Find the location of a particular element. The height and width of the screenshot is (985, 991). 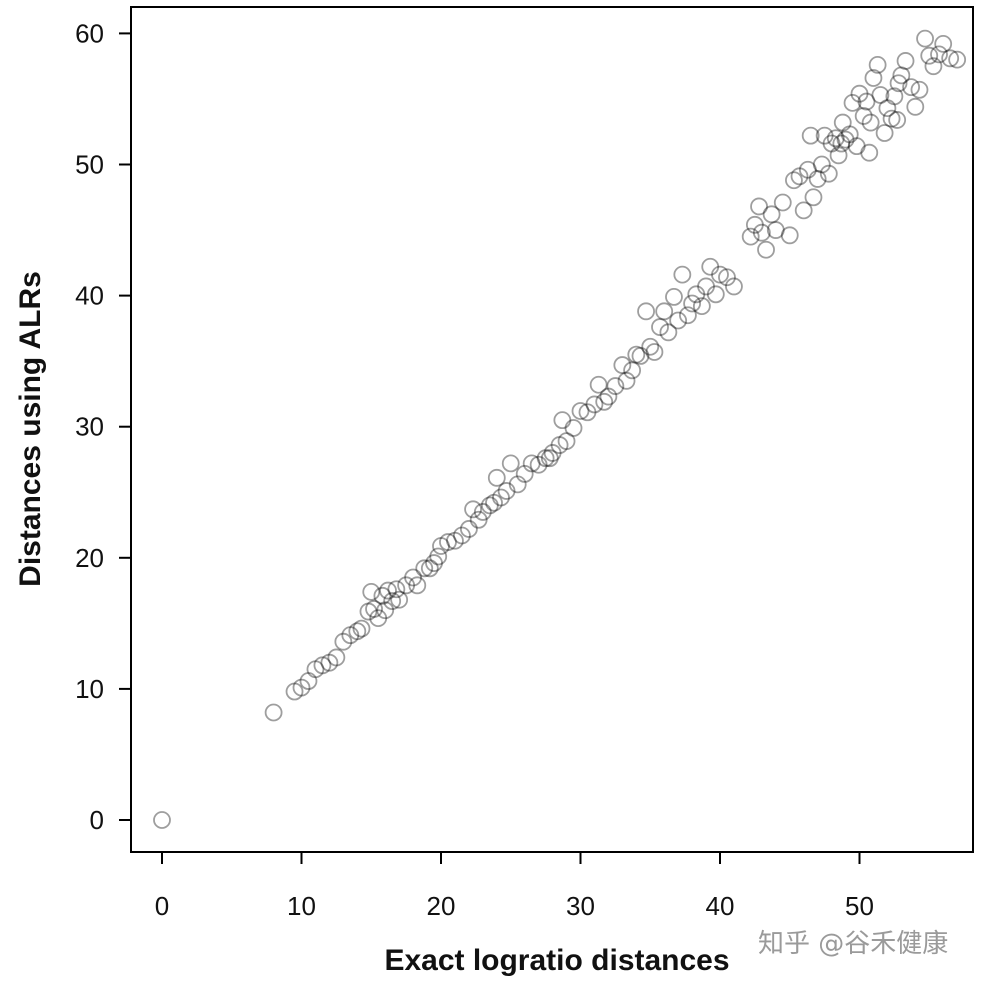

x-tick-label: 50 is located at coordinates (859, 906).